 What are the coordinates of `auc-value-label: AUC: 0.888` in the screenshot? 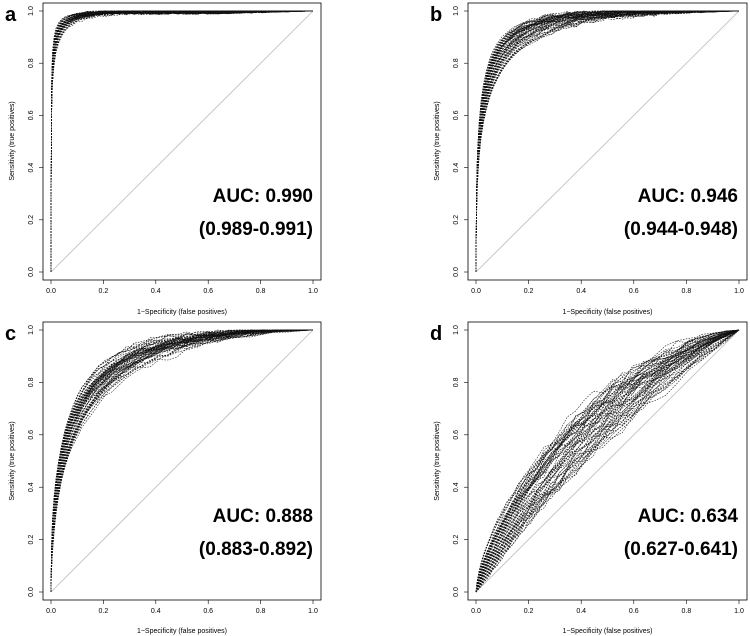 It's located at (263, 516).